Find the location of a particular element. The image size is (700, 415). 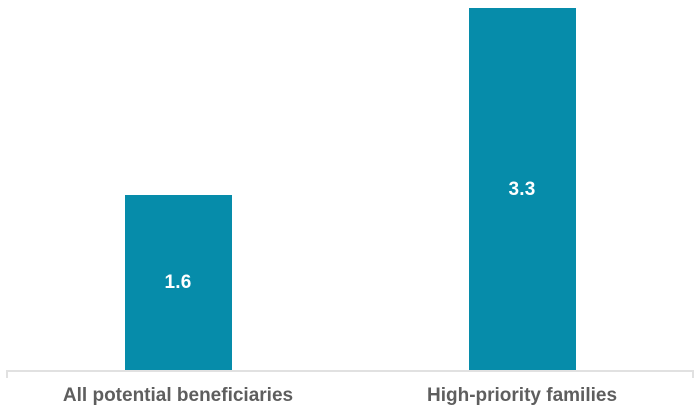

x-axis-end-tick-left is located at coordinates (7, 374).